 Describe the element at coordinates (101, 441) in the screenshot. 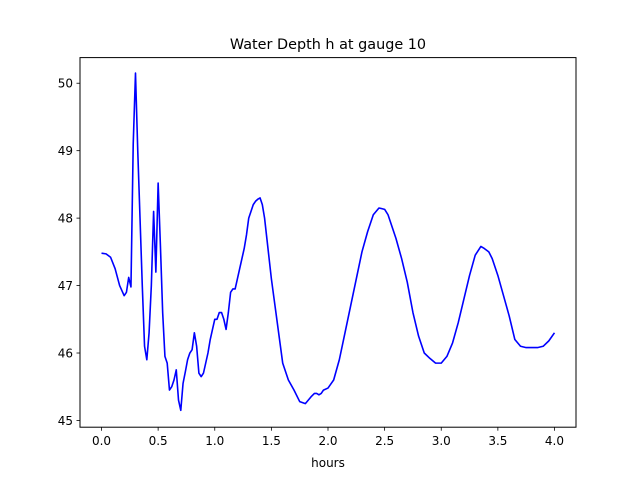

I see `x-tick-label: 0.0` at that location.